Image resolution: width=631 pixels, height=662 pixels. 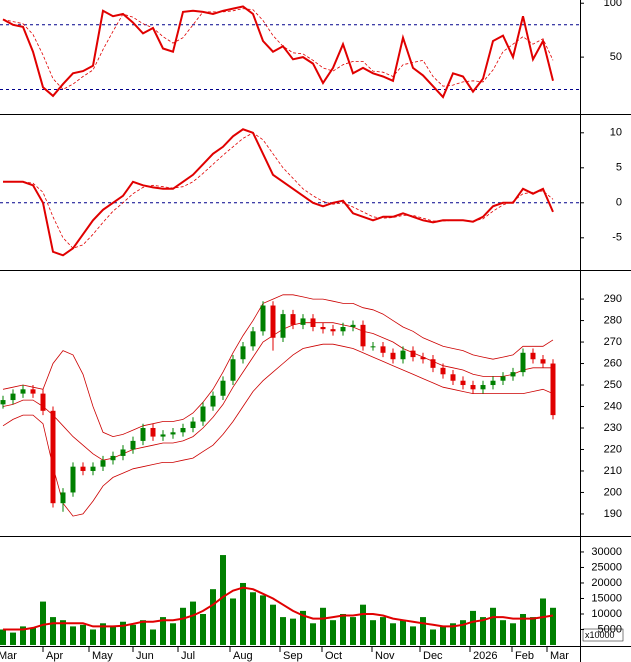 I want to click on y-tick-label: -5, so click(x=617, y=238).